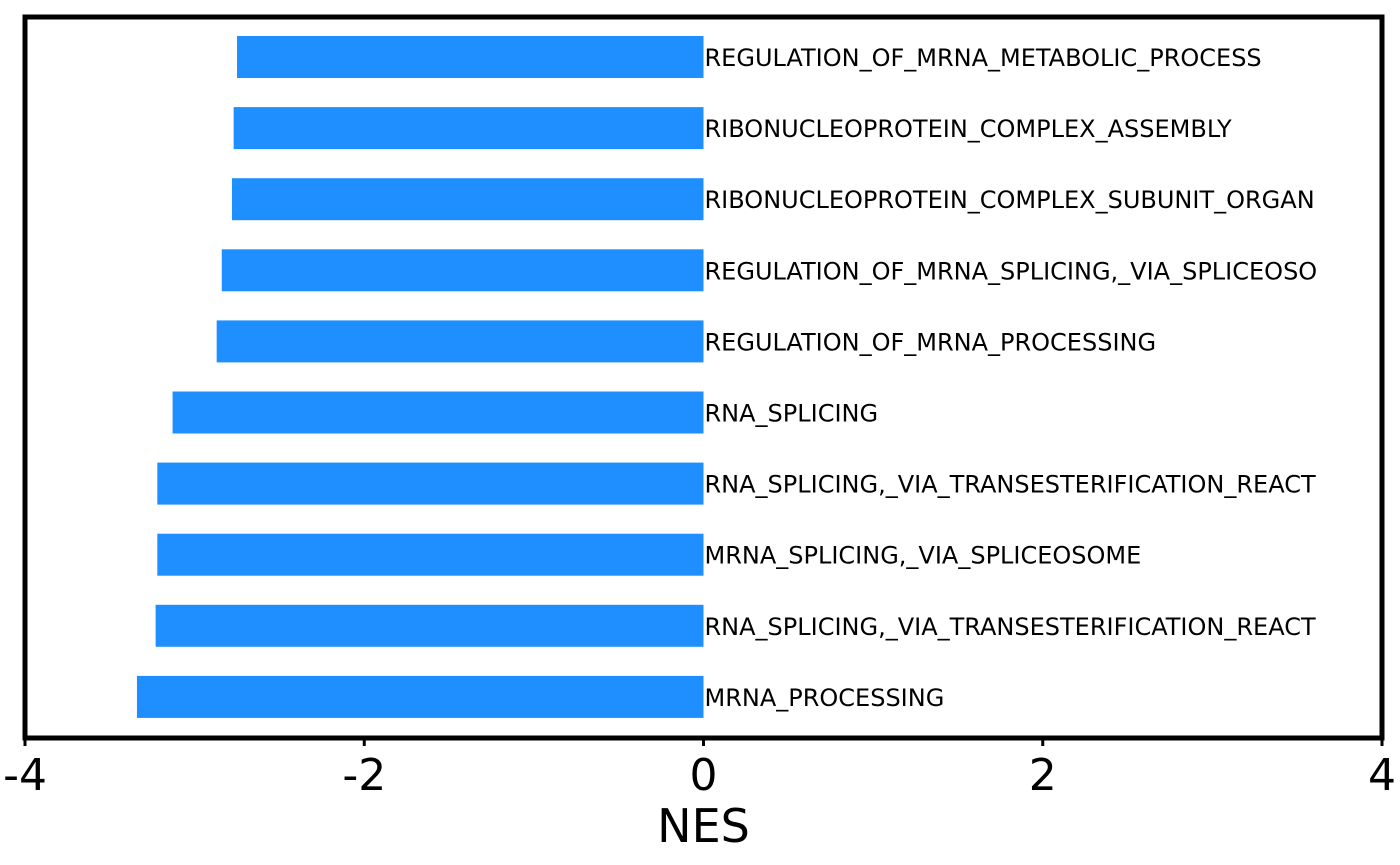 The image size is (1400, 865). I want to click on bar-label: MRNA_SPLICING,_VIA_SPLICEOSOME, so click(923, 556).